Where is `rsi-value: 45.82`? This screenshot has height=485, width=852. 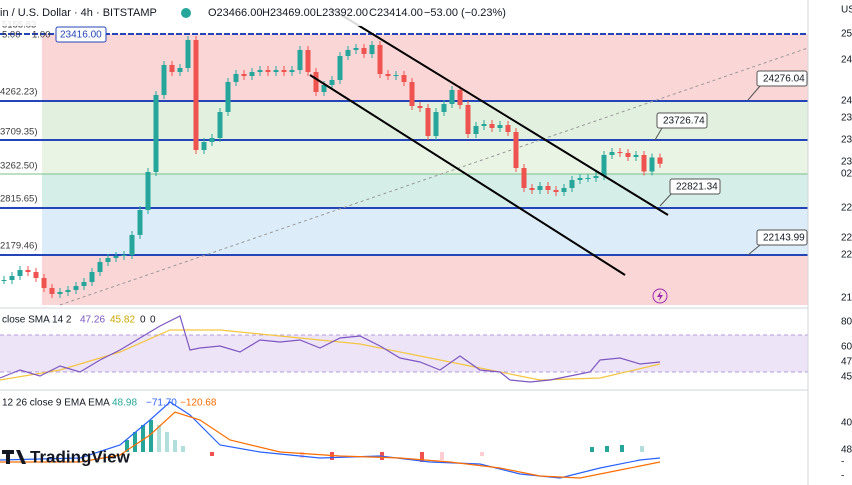 rsi-value: 45.82 is located at coordinates (122, 320).